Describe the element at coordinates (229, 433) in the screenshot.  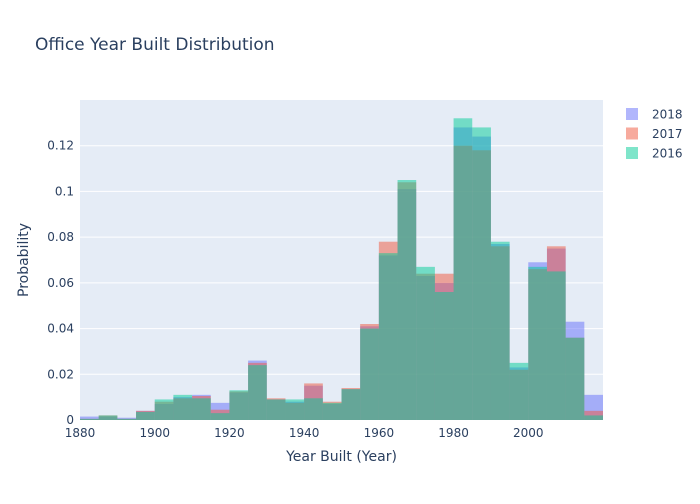
I see `x-tick-label: 1920` at that location.